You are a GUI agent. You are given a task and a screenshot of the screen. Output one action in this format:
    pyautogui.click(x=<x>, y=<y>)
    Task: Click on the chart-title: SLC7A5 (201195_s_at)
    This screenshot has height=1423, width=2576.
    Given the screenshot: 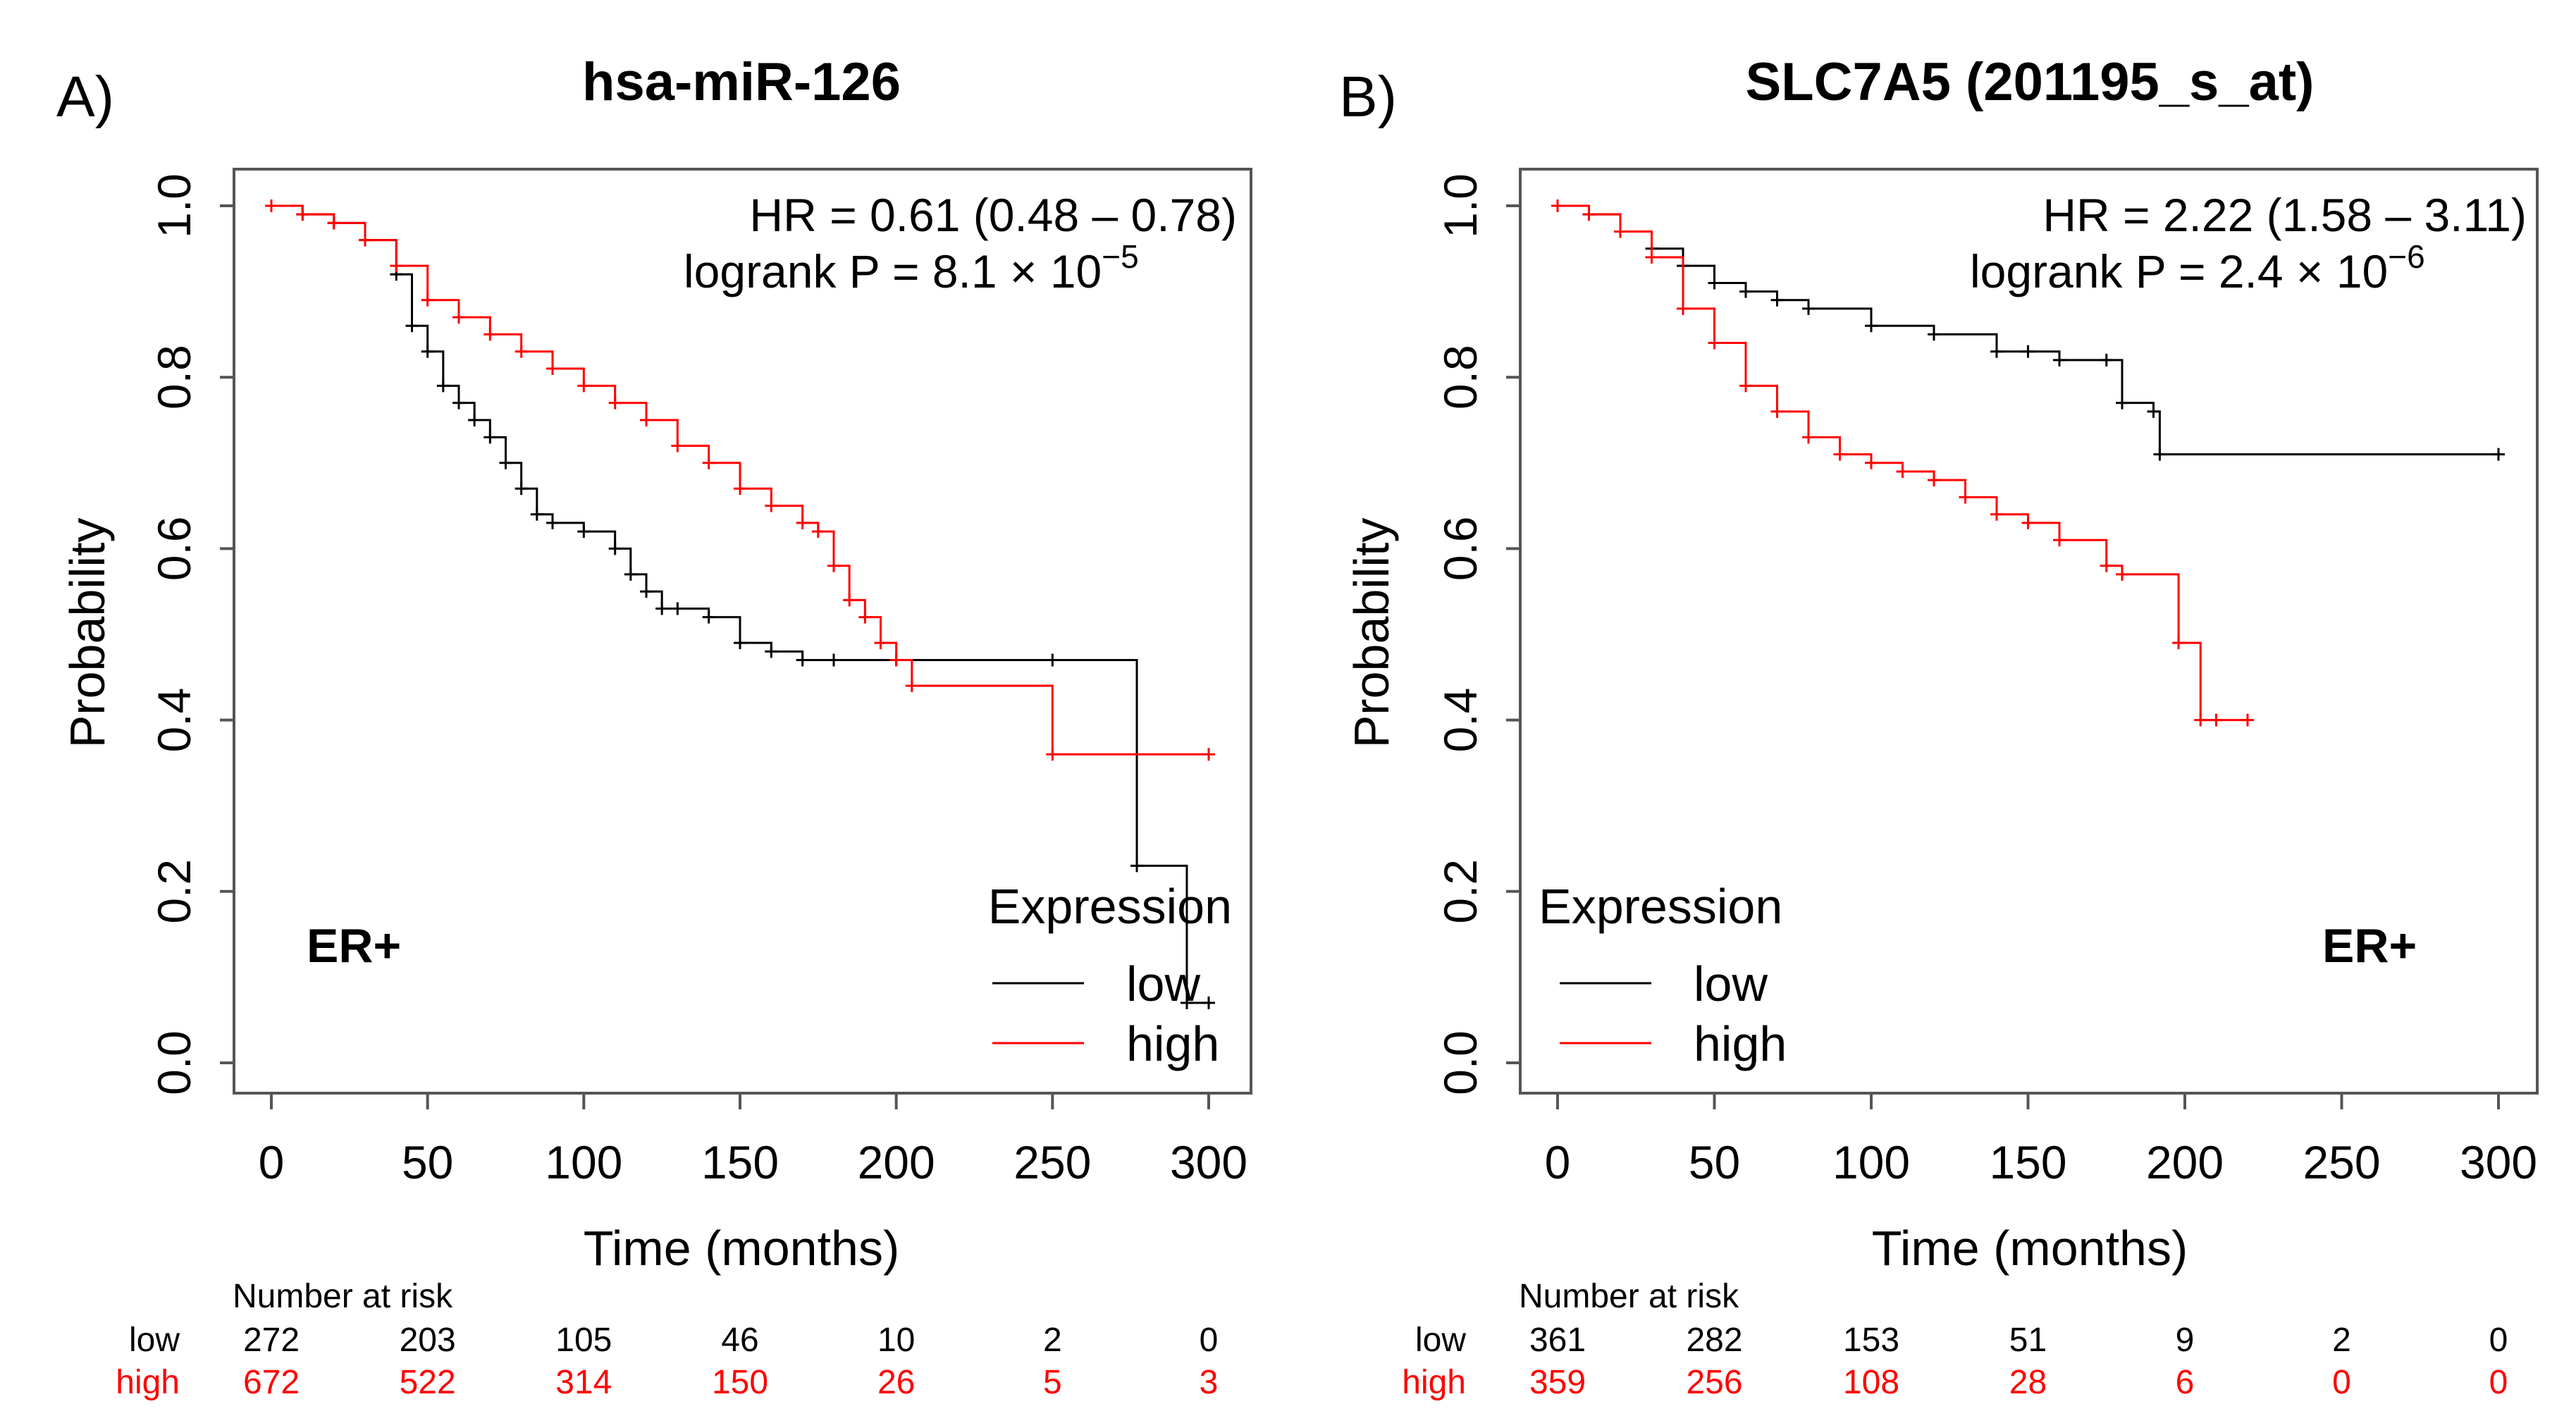 What is the action you would take?
    pyautogui.click(x=2030, y=82)
    